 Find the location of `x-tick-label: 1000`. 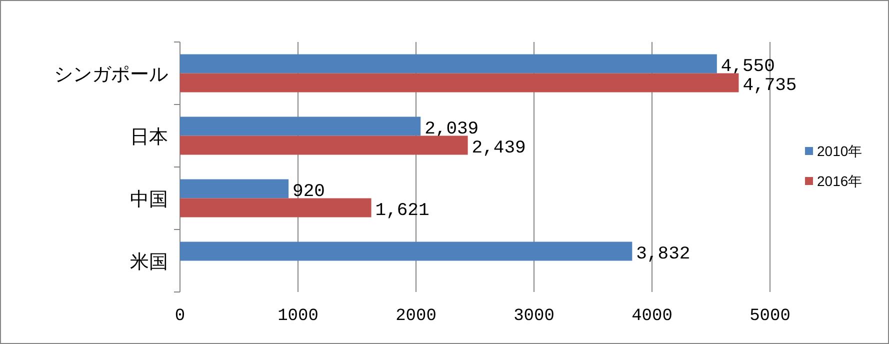

x-tick-label: 1000 is located at coordinates (298, 316).